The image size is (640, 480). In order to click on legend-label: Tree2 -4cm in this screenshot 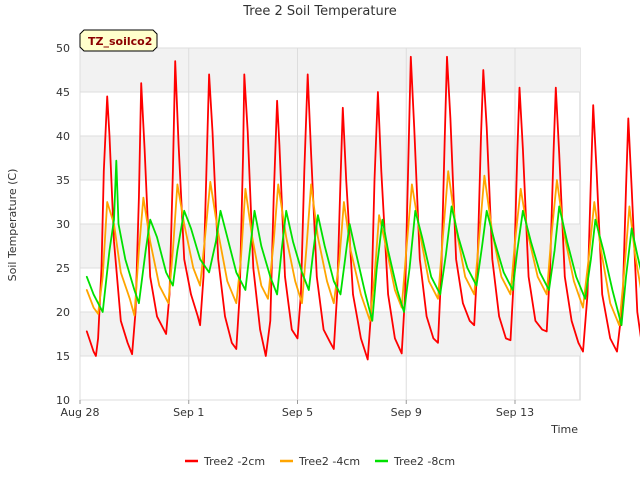, I will do `click(329, 461)`.